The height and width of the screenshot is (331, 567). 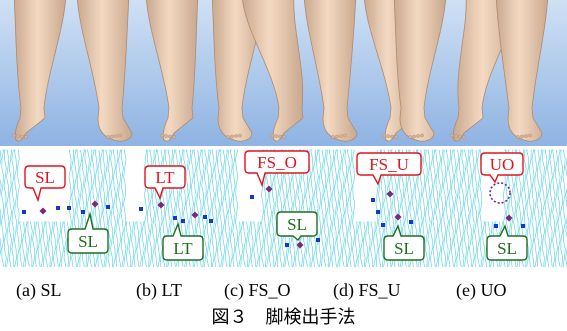 I want to click on panel-label-d: (d) FS_U, so click(x=367, y=290).